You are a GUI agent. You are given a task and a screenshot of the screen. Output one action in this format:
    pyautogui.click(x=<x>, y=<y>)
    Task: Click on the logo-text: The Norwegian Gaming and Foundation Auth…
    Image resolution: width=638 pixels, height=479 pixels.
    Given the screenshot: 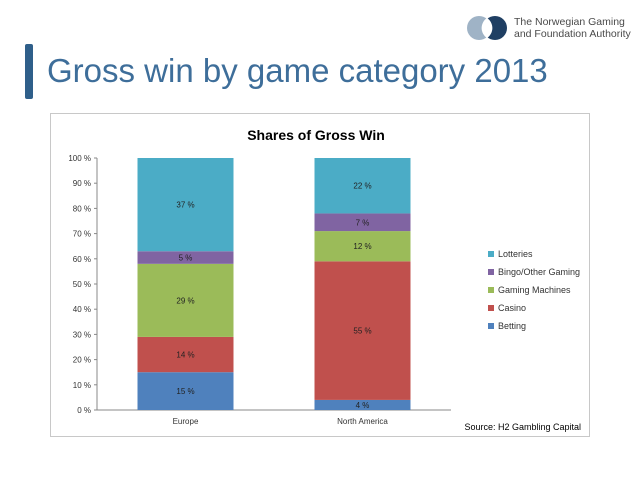 What is the action you would take?
    pyautogui.click(x=572, y=28)
    